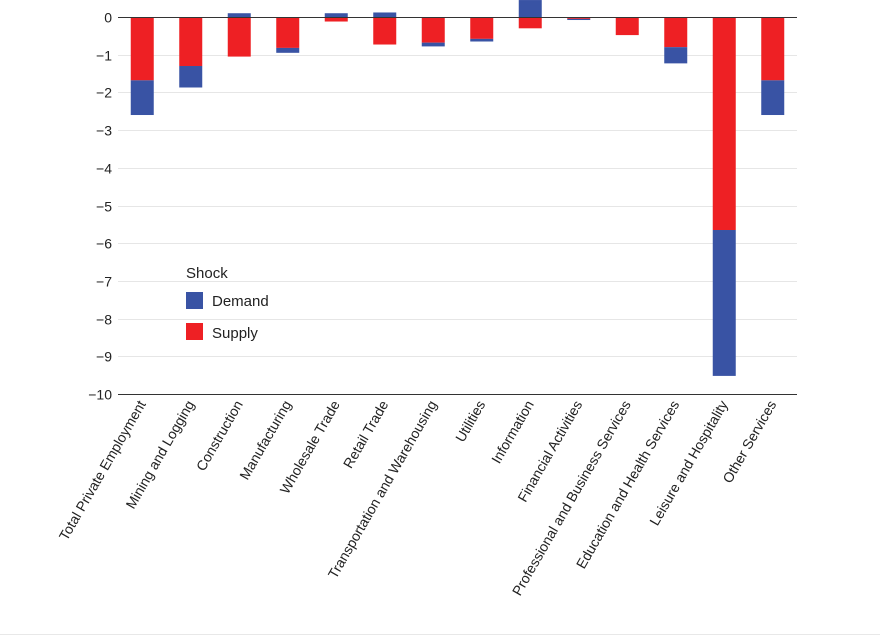 The height and width of the screenshot is (637, 880). What do you see at coordinates (366, 434) in the screenshot?
I see `x-tick-label: Retail Trade` at bounding box center [366, 434].